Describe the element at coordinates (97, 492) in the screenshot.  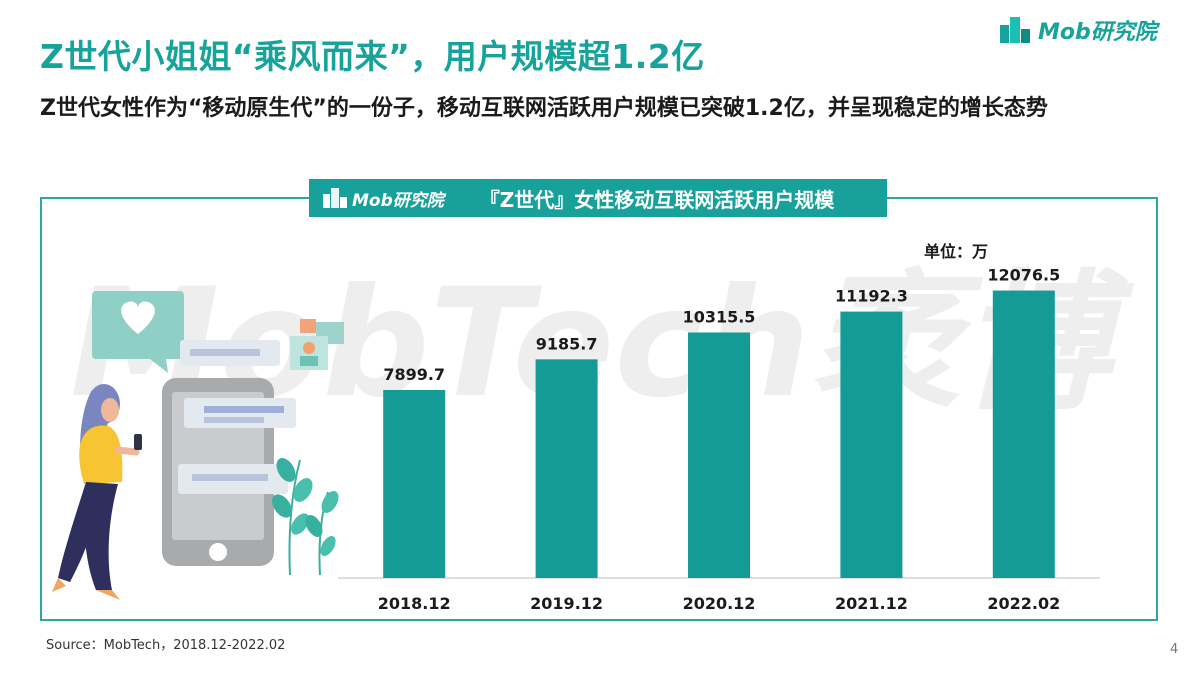
I see `woman-illustration` at that location.